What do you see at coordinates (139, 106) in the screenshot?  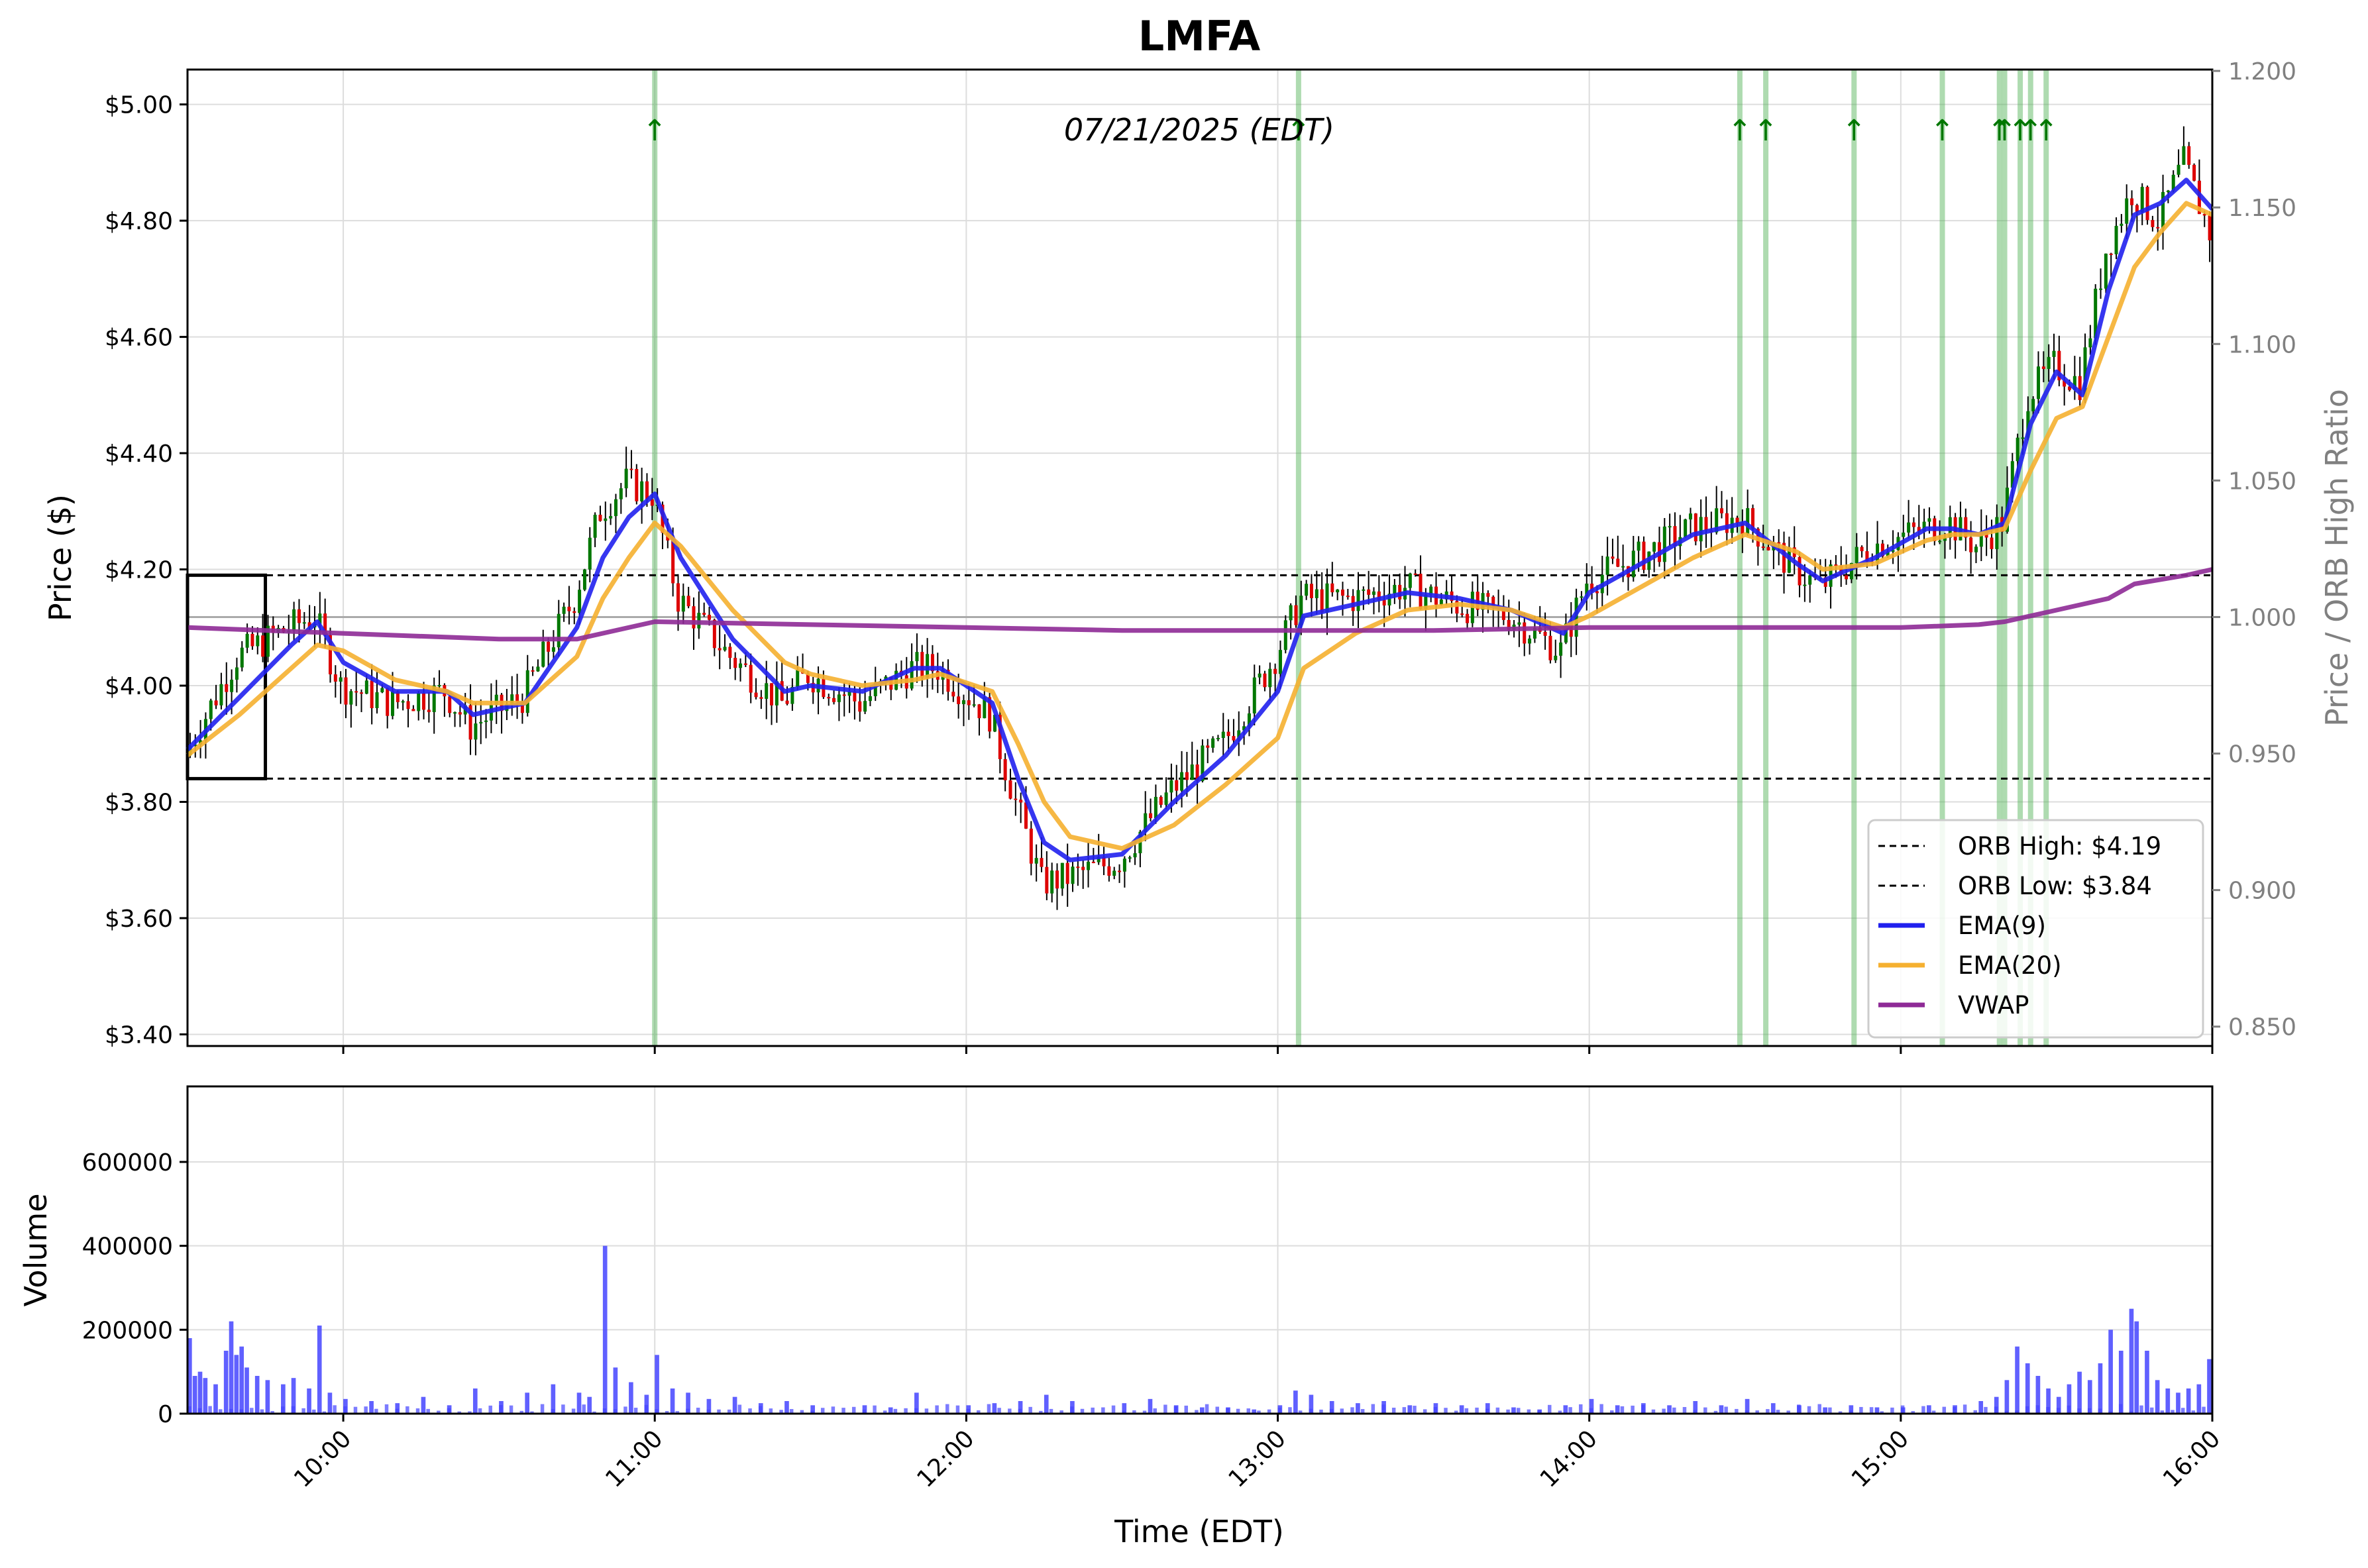 I see `price-y-tick-label: $5.00` at bounding box center [139, 106].